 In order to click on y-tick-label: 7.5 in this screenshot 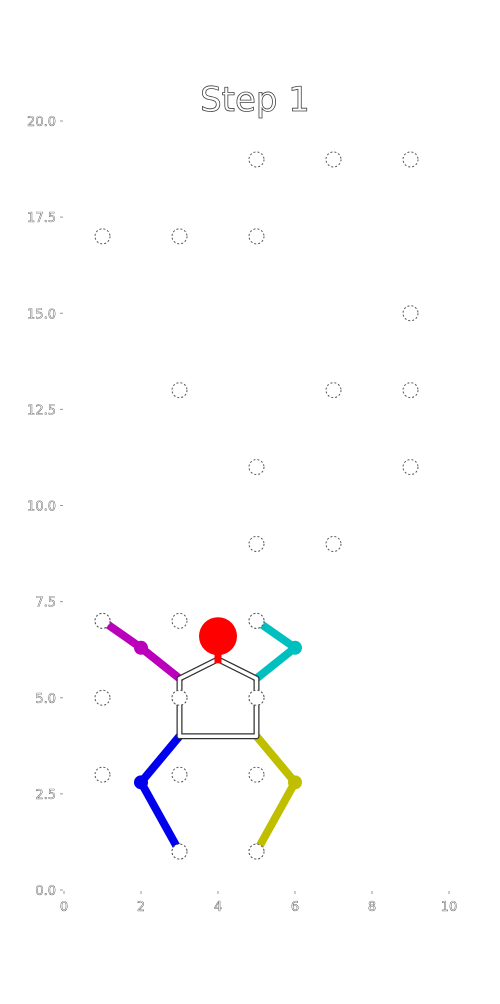, I will do `click(45, 603)`.